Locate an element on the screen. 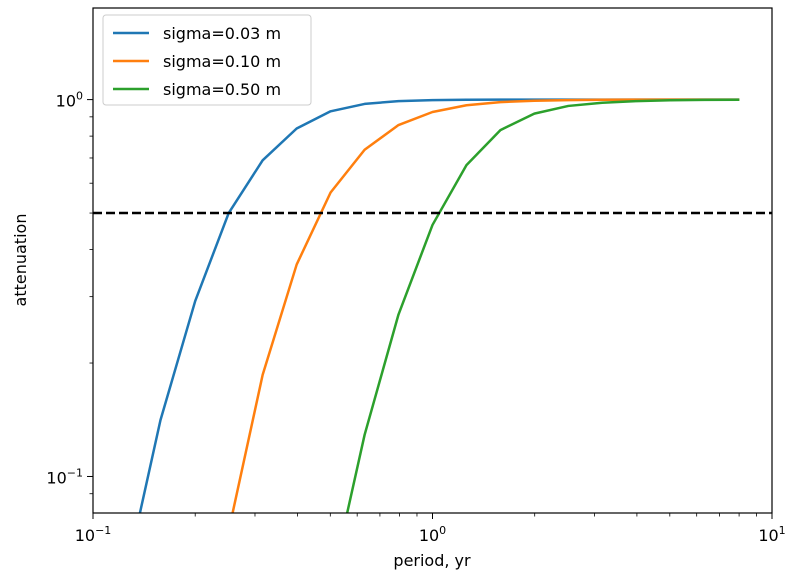  x-tick-label-2: 10¹ is located at coordinates (771, 534).